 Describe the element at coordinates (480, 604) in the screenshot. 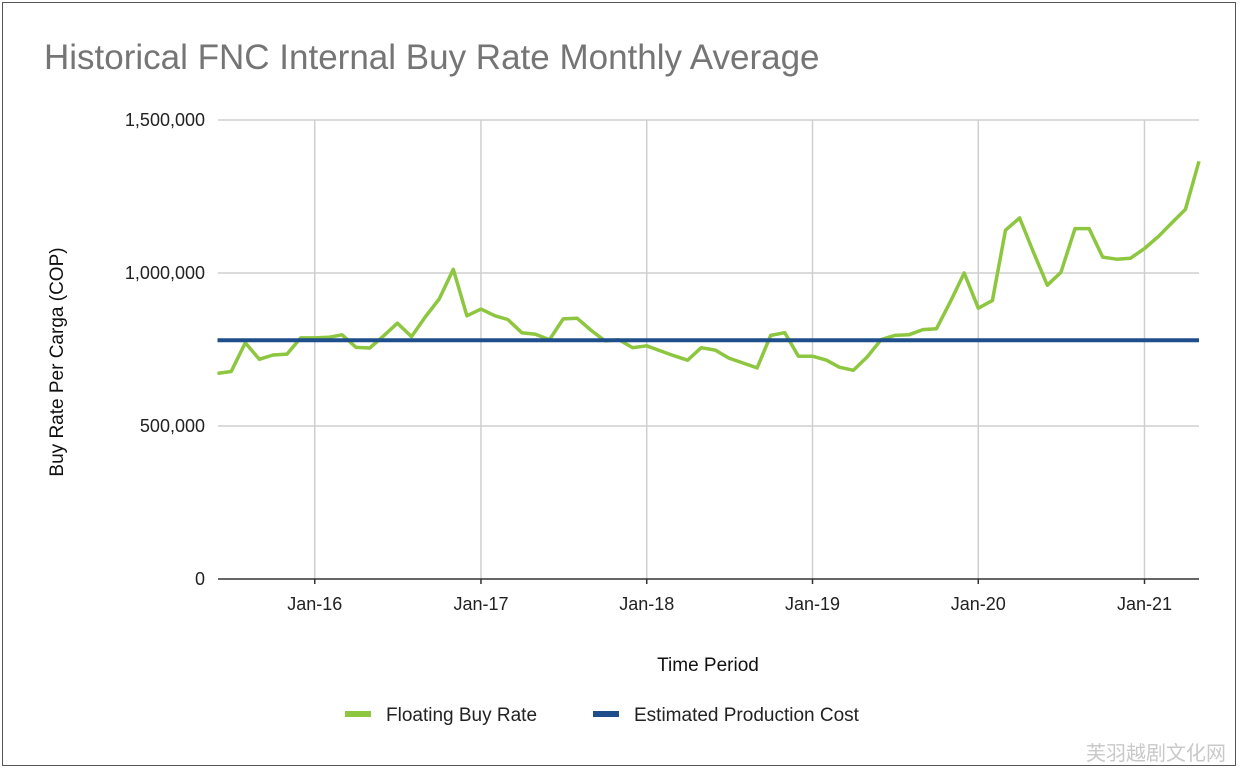

I see `x-tick-label: Jan-17` at that location.